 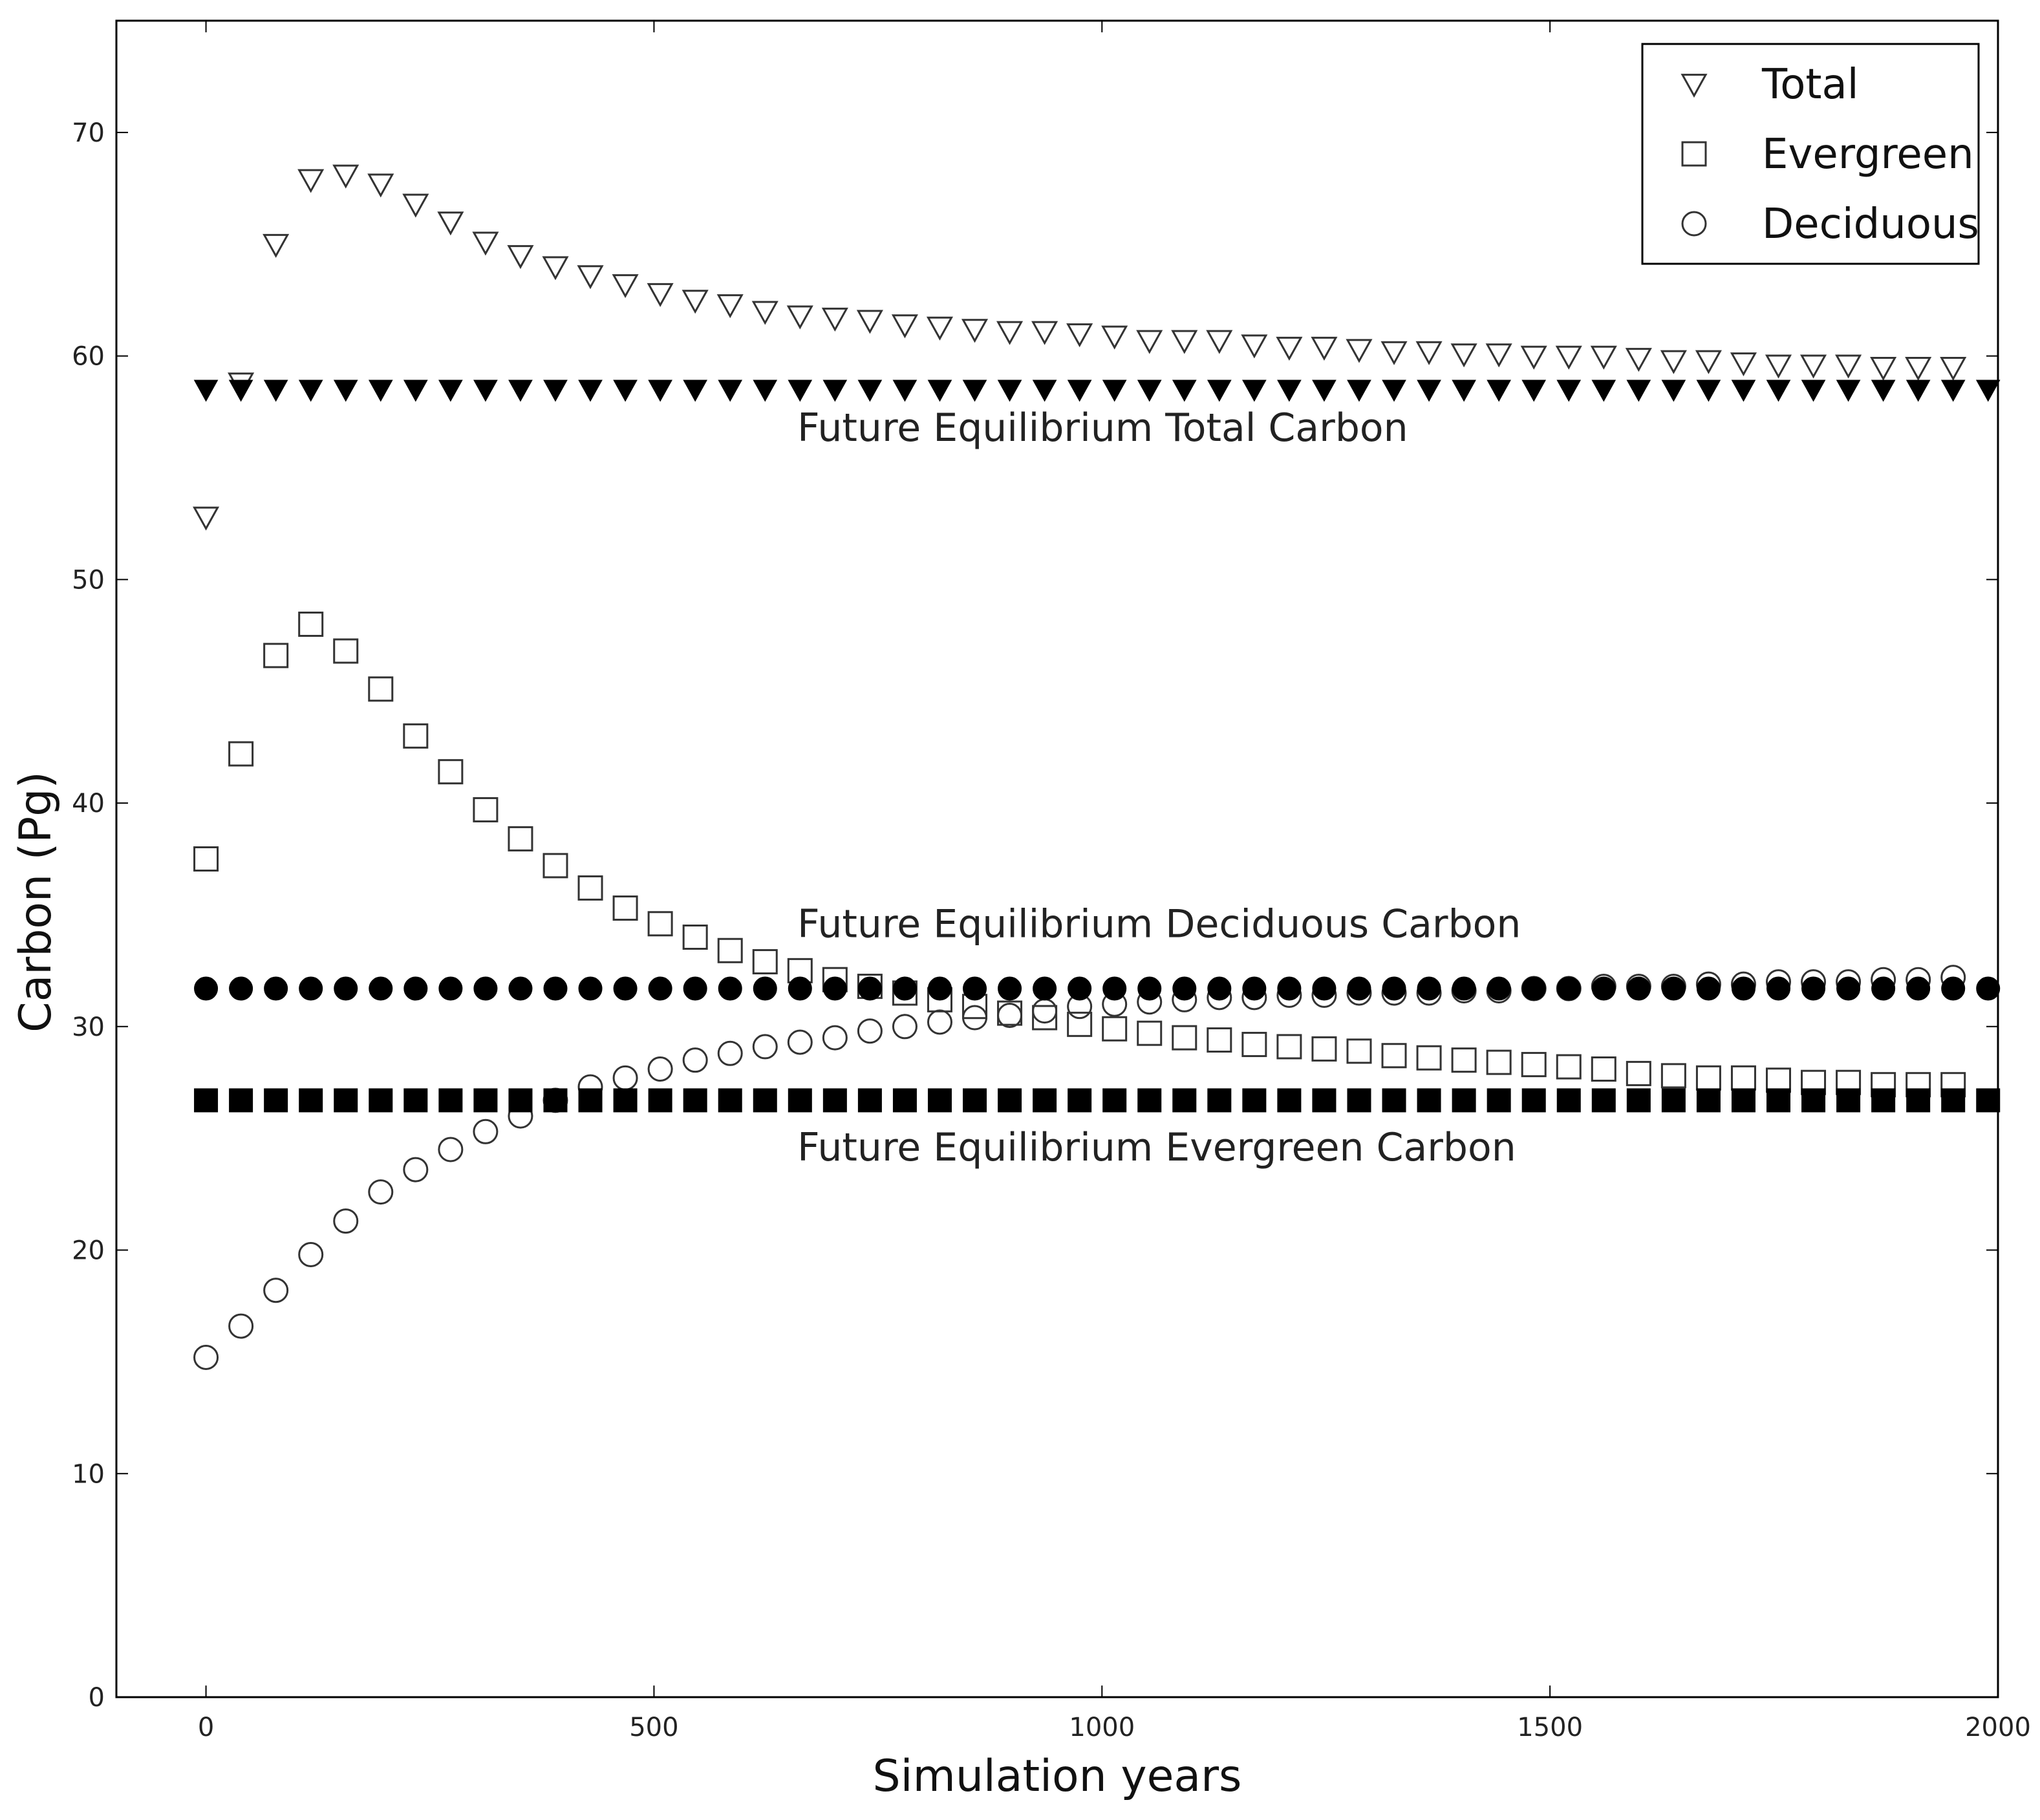 What do you see at coordinates (89, 1474) in the screenshot?
I see `y-tick-label: 10` at bounding box center [89, 1474].